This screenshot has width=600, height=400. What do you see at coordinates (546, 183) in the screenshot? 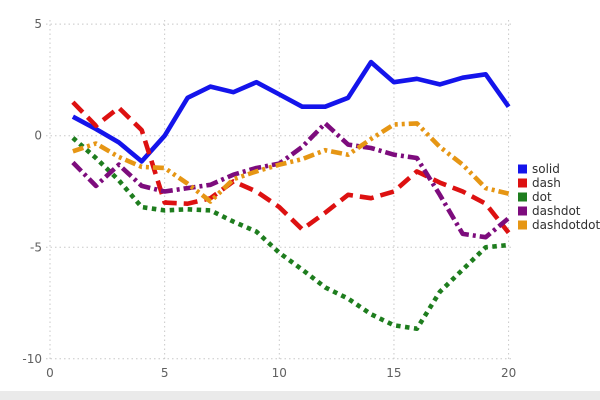
I see `legend-label-dash: dash` at bounding box center [546, 183].